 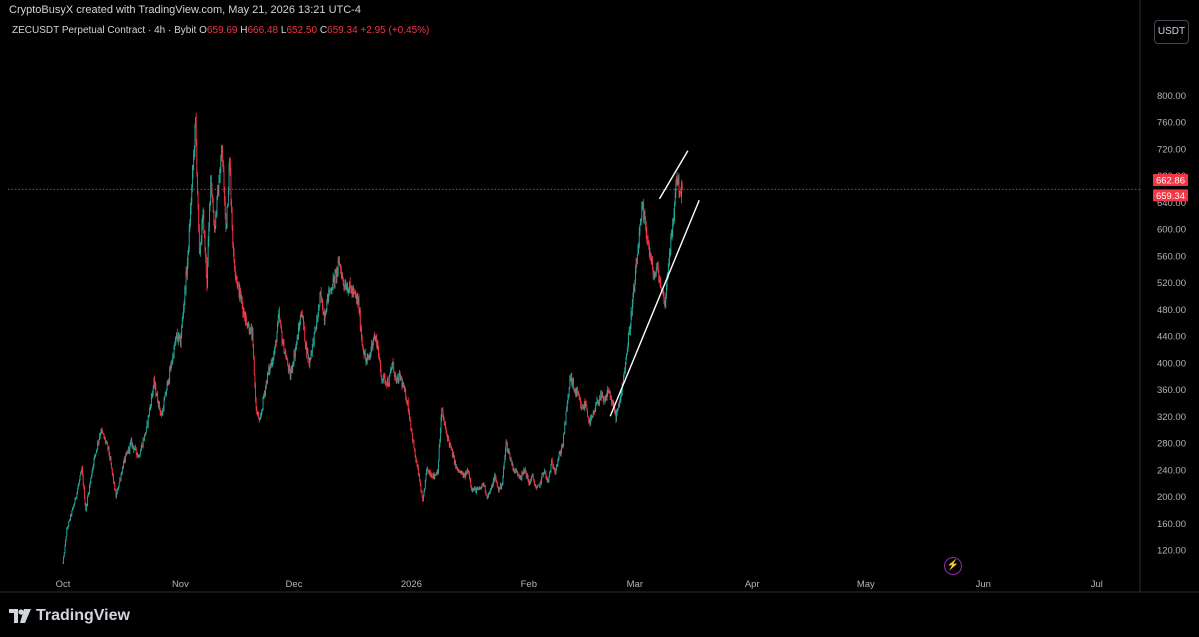 I want to click on open-value: 659.69, so click(x=222, y=30).